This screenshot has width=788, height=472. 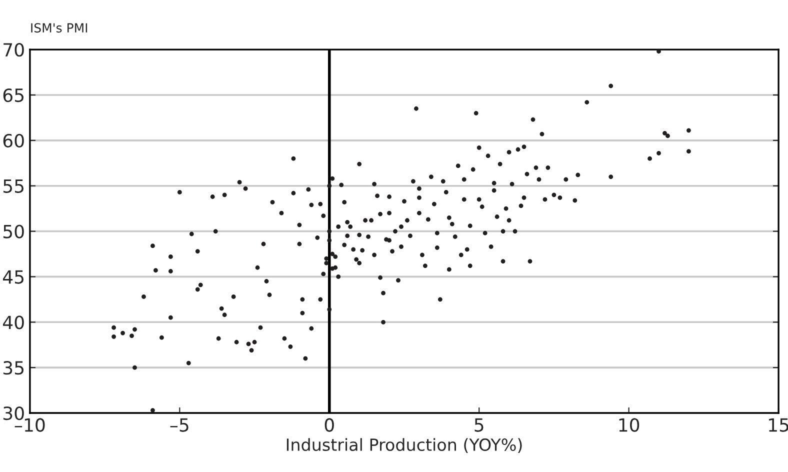 What do you see at coordinates (13, 368) in the screenshot?
I see `y-tick-label: 35` at bounding box center [13, 368].